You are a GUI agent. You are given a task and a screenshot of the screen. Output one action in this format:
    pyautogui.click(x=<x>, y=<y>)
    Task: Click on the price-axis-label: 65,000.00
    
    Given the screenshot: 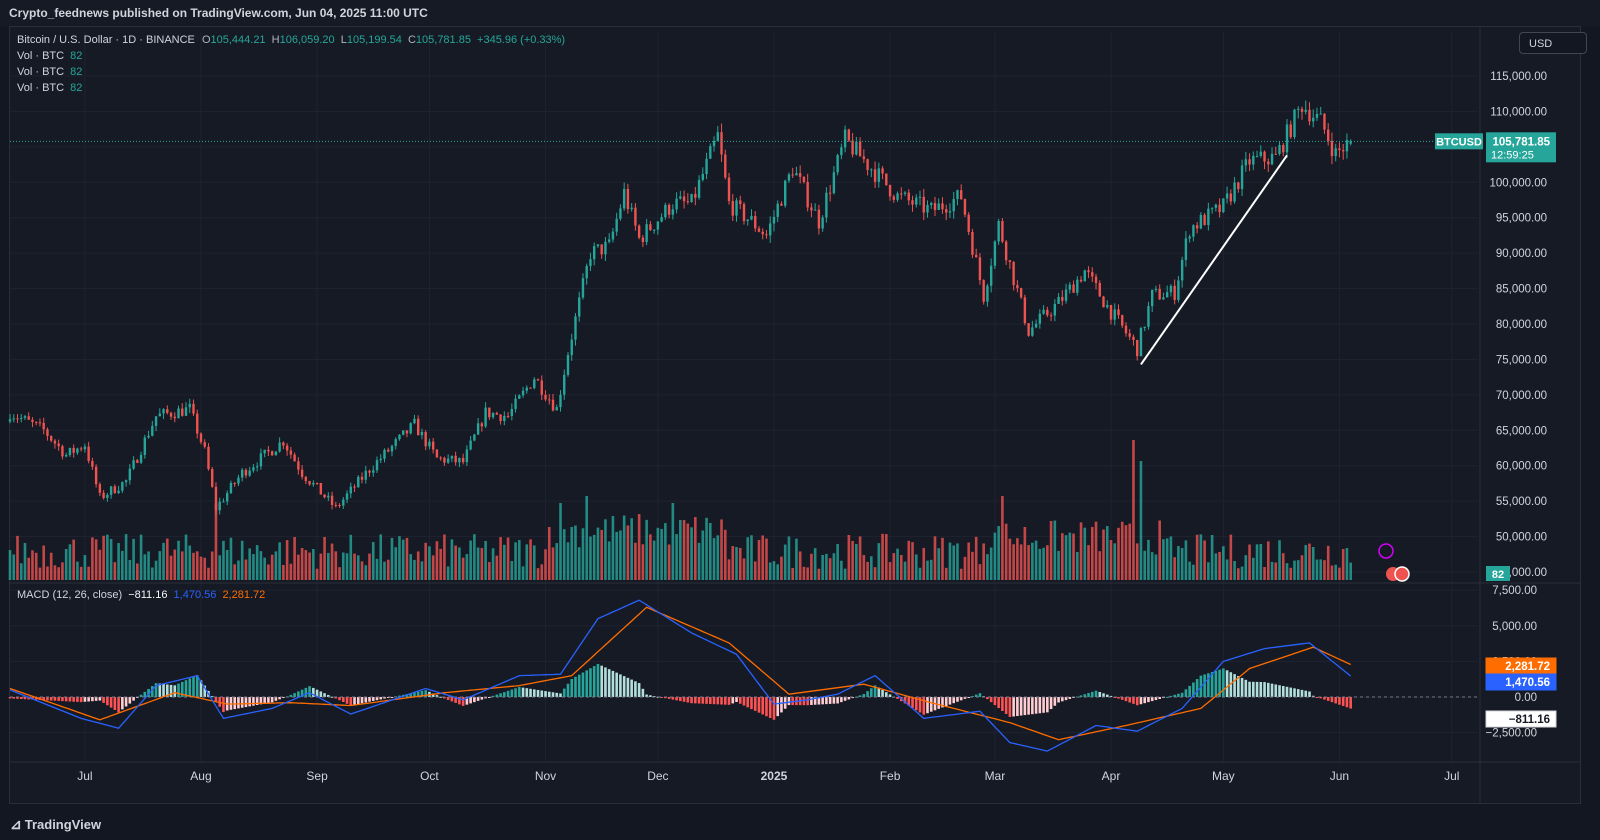 What is the action you would take?
    pyautogui.click(x=1521, y=431)
    